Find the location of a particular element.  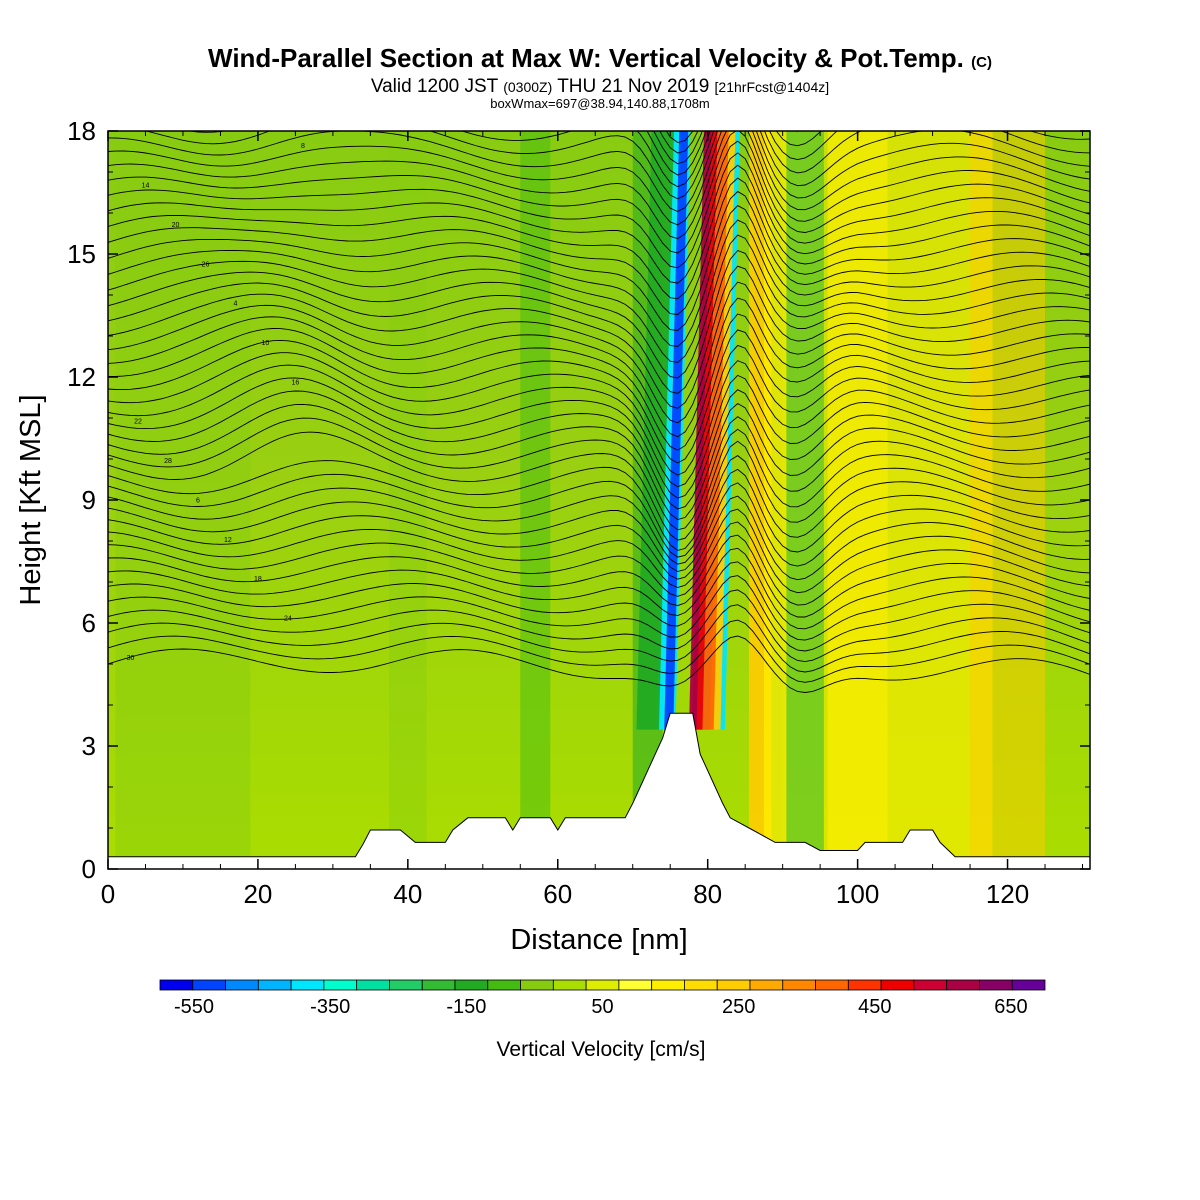

theta-contour-label: 6 is located at coordinates (198, 500).